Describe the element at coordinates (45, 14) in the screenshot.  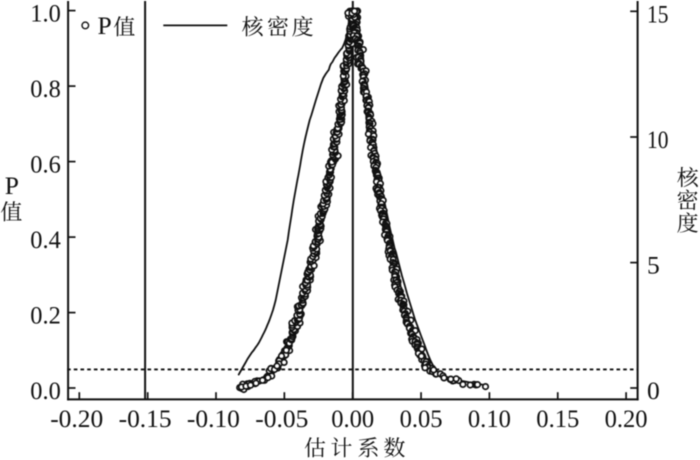
I see `svg-text: 1.0` at that location.